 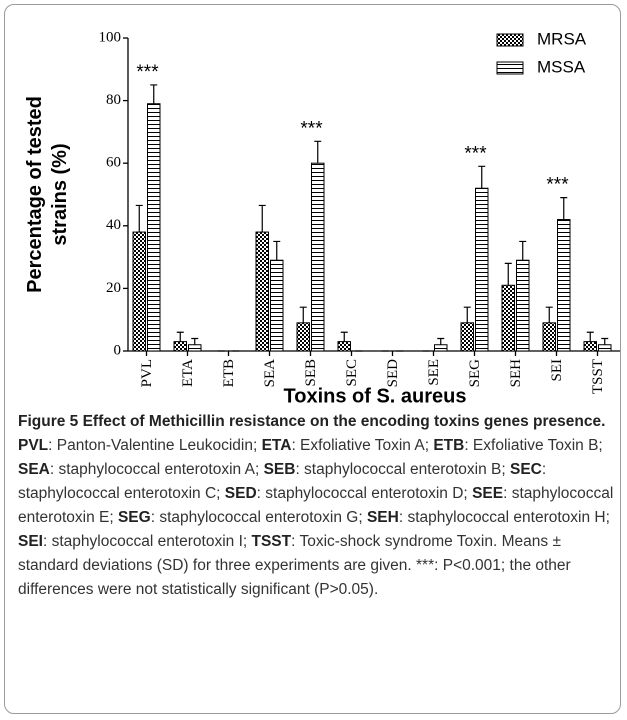 I want to click on caption-text: : staphylococcal enterotoxin C;, so click(x=282, y=481).